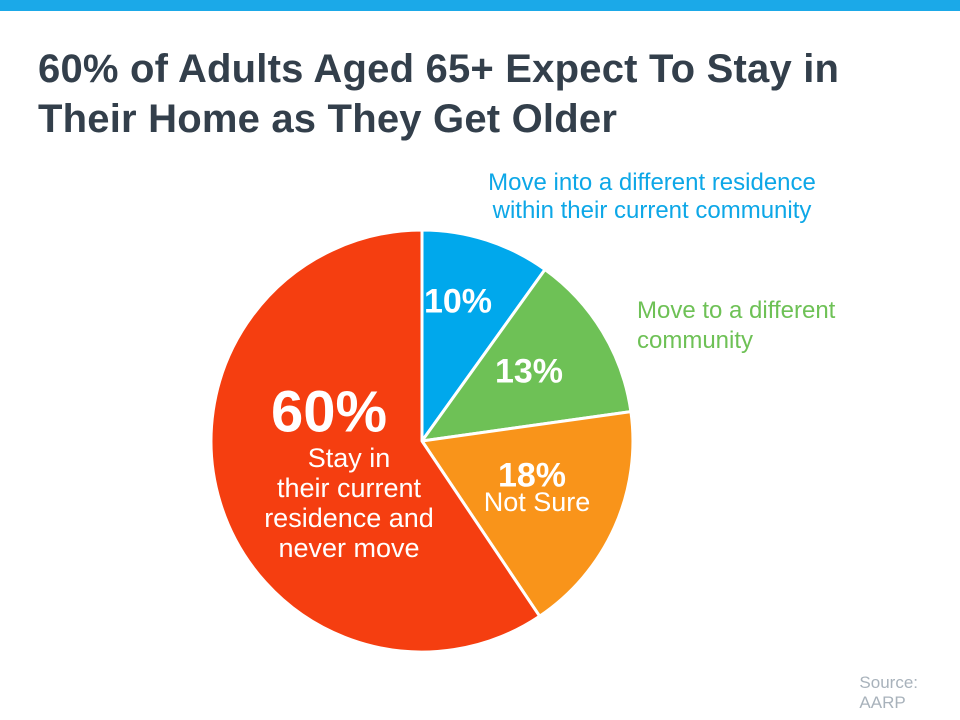  I want to click on legend-green-line2: community, so click(695, 340).